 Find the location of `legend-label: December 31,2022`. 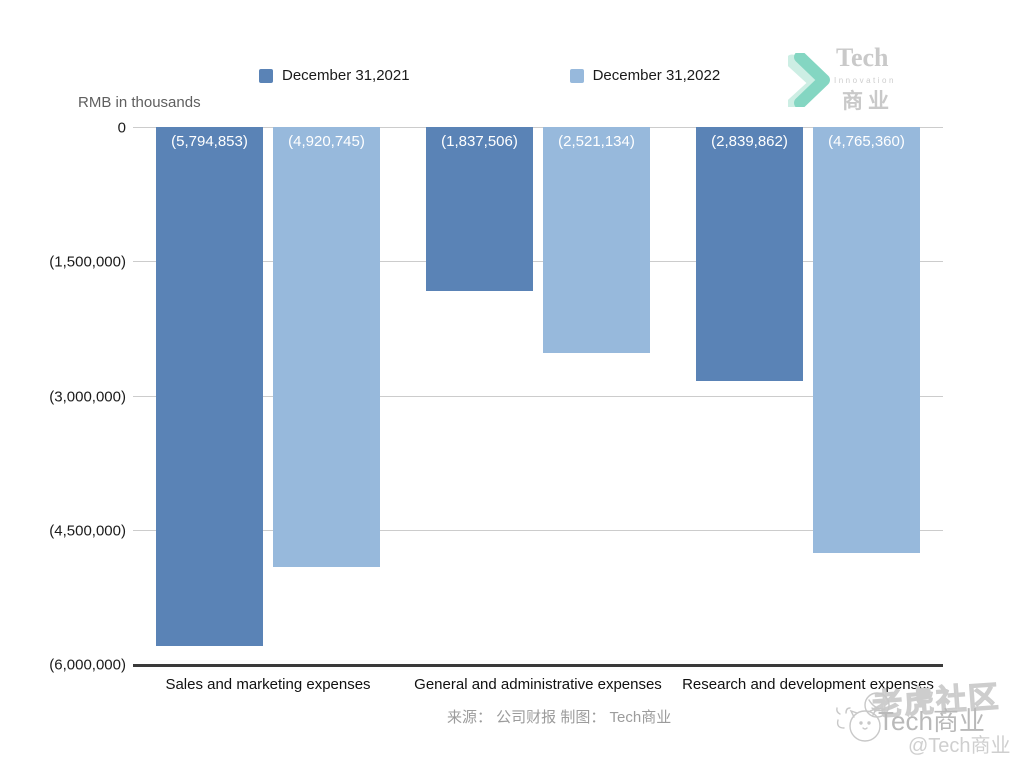

legend-label: December 31,2022 is located at coordinates (656, 75).